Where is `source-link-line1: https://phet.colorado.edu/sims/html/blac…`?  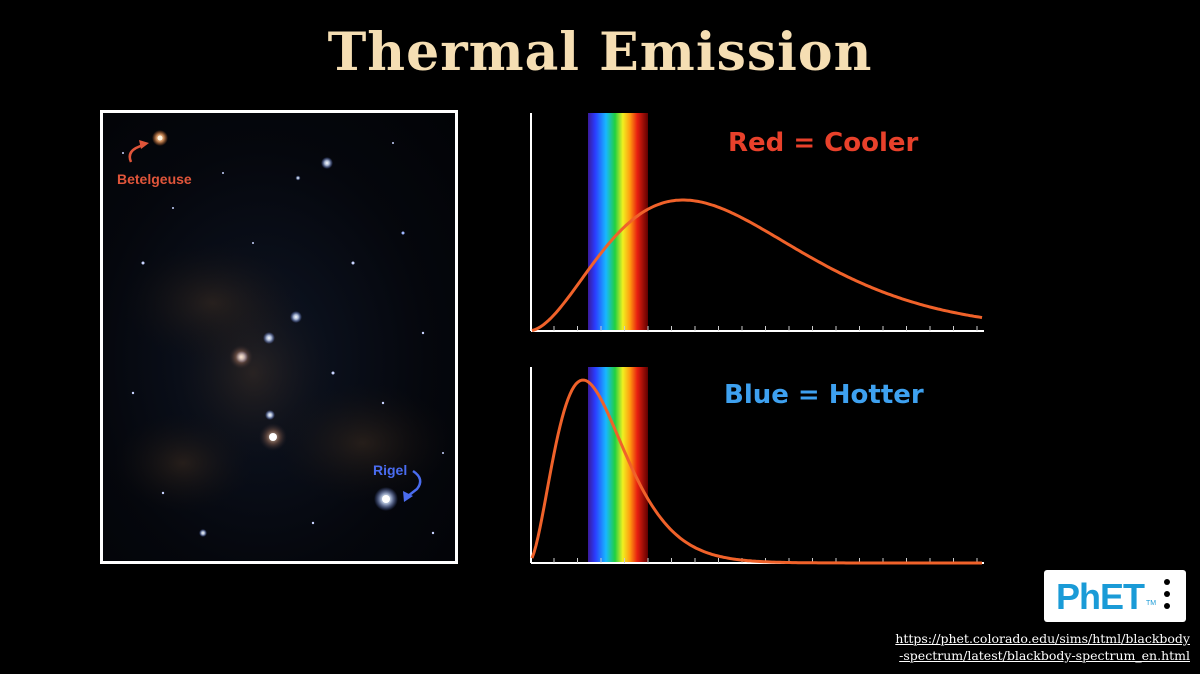 source-link-line1: https://phet.colorado.edu/sims/html/blac… is located at coordinates (1042, 638).